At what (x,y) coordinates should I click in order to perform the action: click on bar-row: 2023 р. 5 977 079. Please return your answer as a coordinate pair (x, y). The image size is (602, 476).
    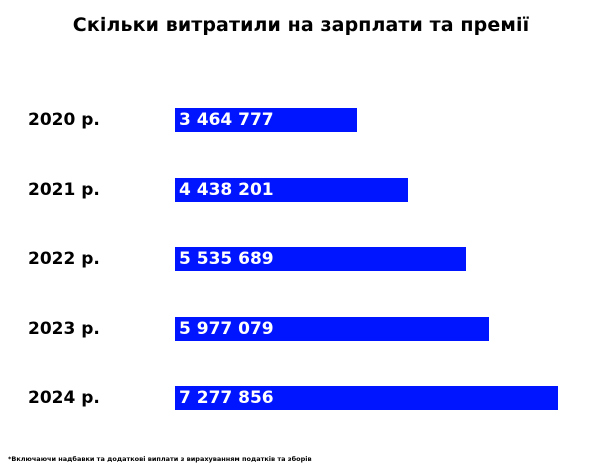
    Looking at the image, I should click on (301, 329).